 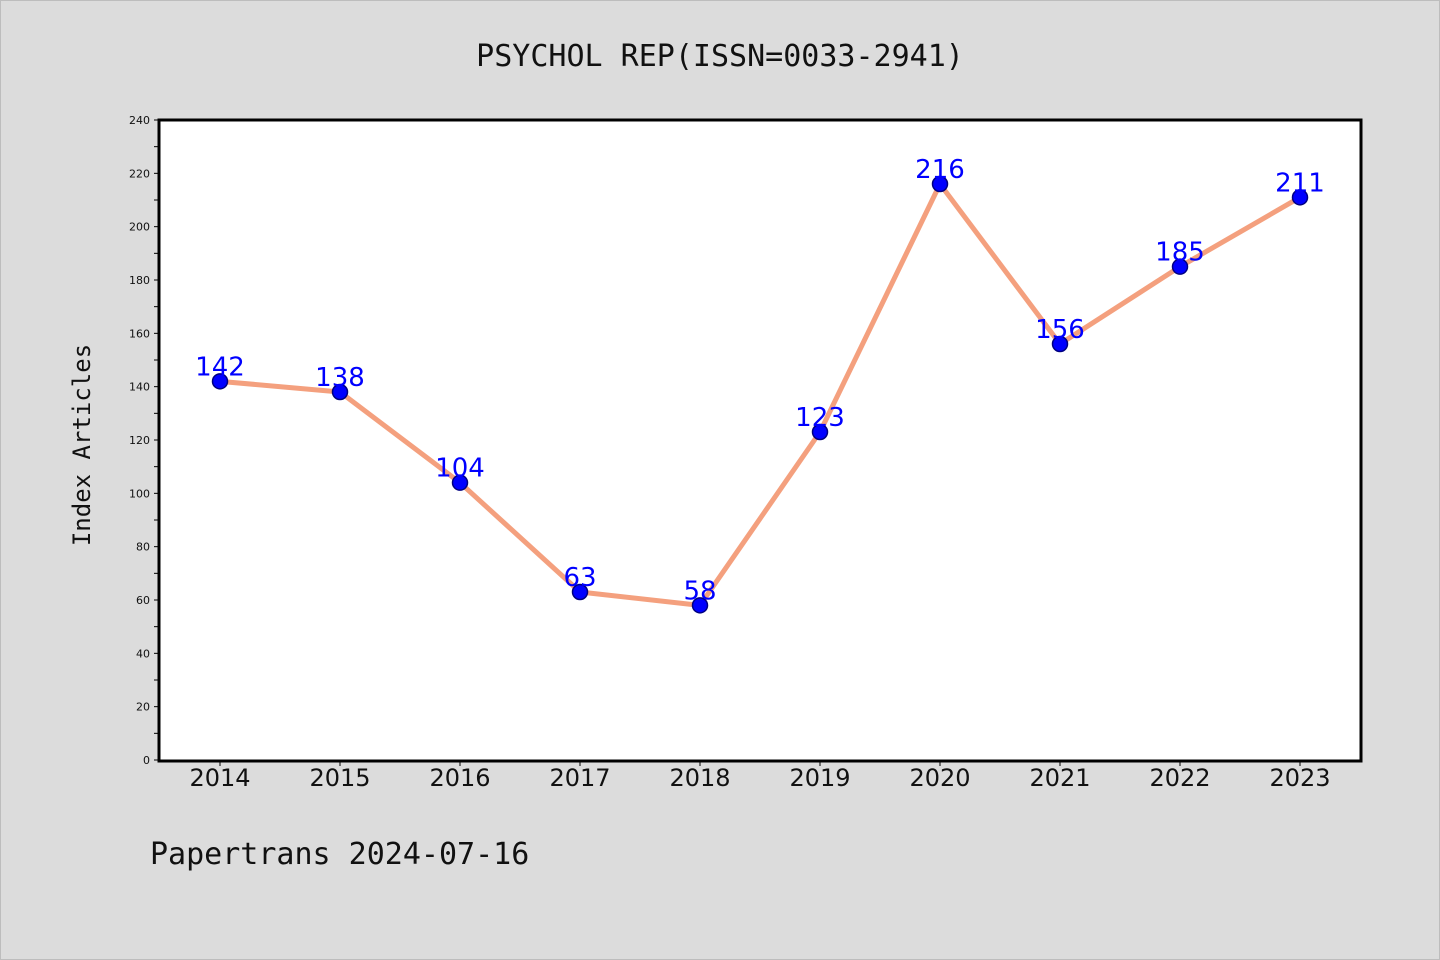 I want to click on y-tick-label: 80, so click(x=143, y=547).